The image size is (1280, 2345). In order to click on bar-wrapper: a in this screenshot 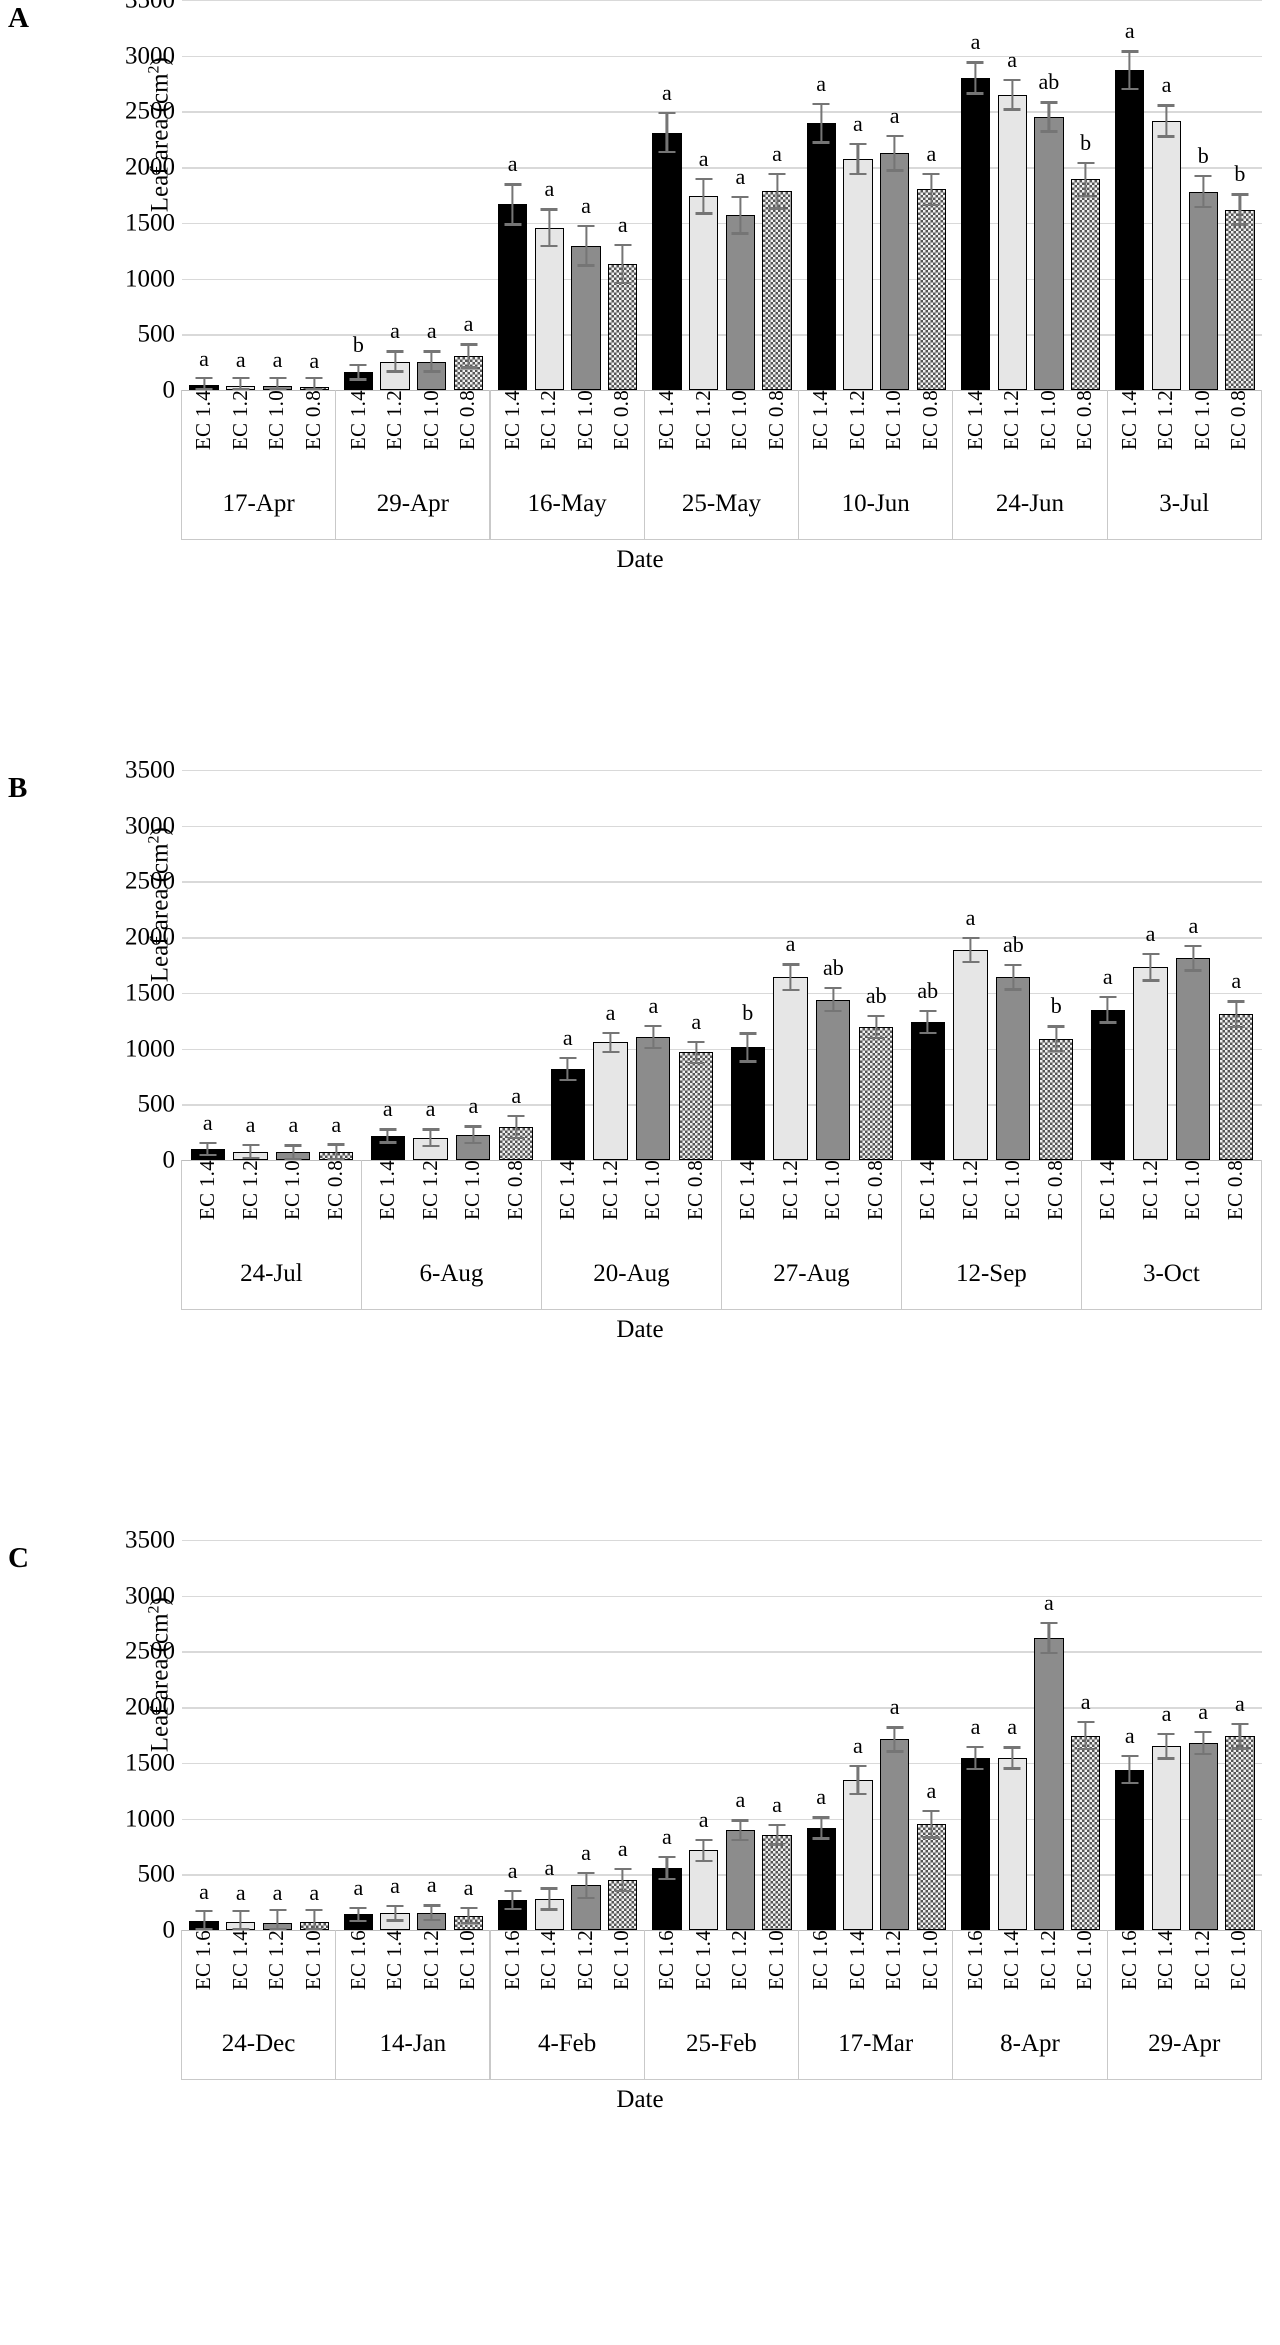, I will do `click(473, 965)`.